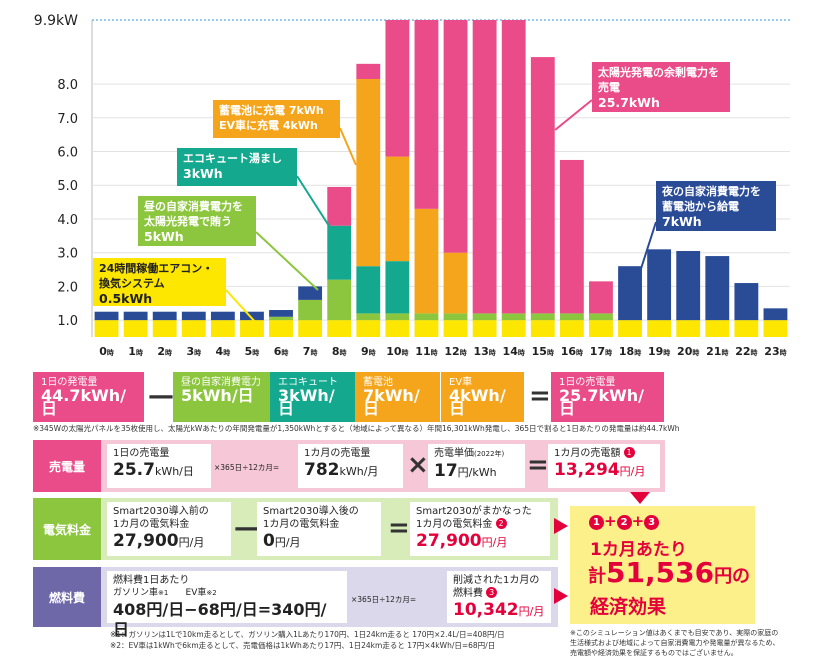 This screenshot has width=825, height=670. Describe the element at coordinates (56, 21) in the screenshot. I see `y-tick-label: 9.9kW` at that location.